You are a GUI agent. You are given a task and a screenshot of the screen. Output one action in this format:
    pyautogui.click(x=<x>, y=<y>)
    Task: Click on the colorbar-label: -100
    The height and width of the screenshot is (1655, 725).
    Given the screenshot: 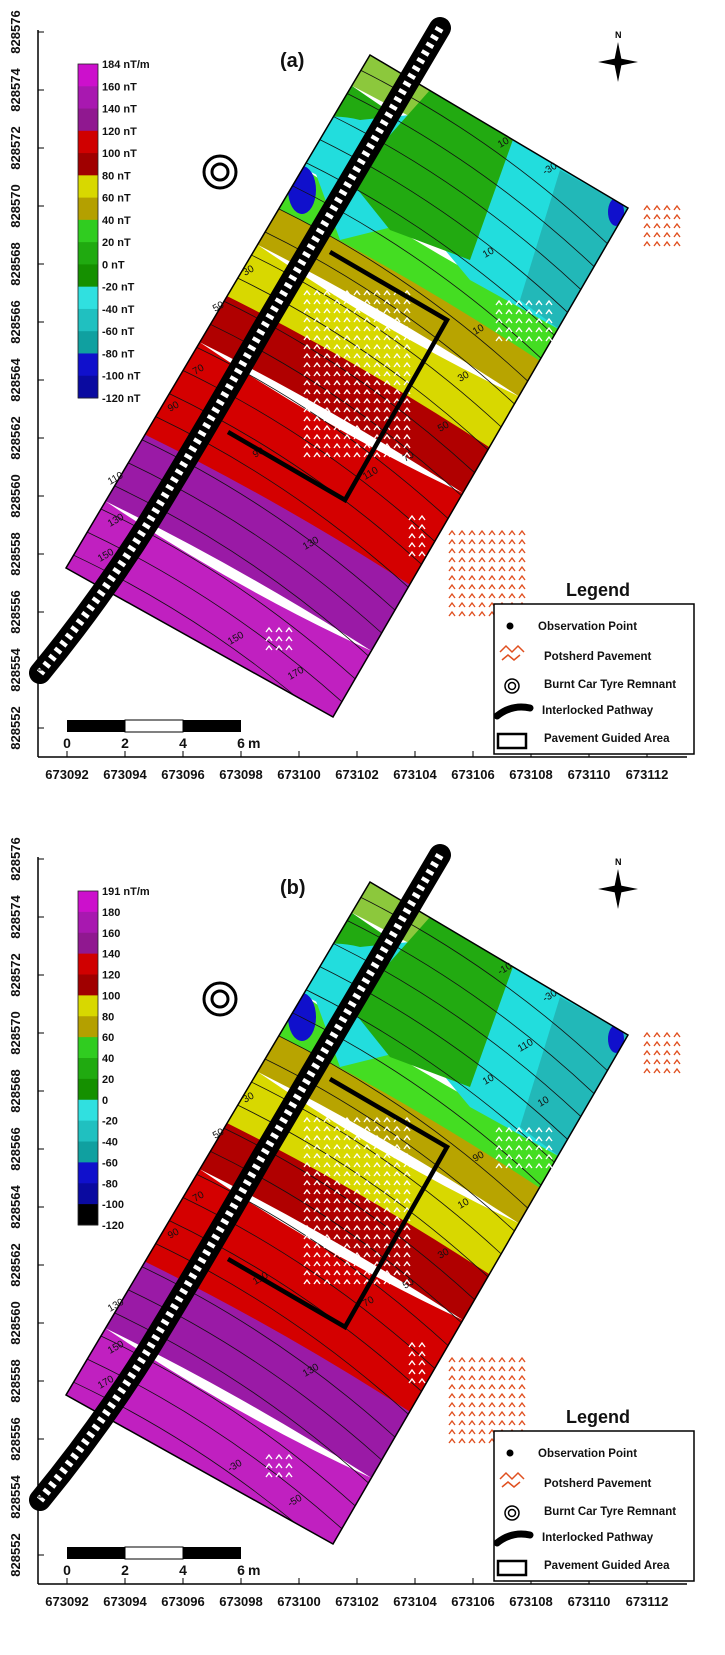 What is the action you would take?
    pyautogui.click(x=113, y=1205)
    